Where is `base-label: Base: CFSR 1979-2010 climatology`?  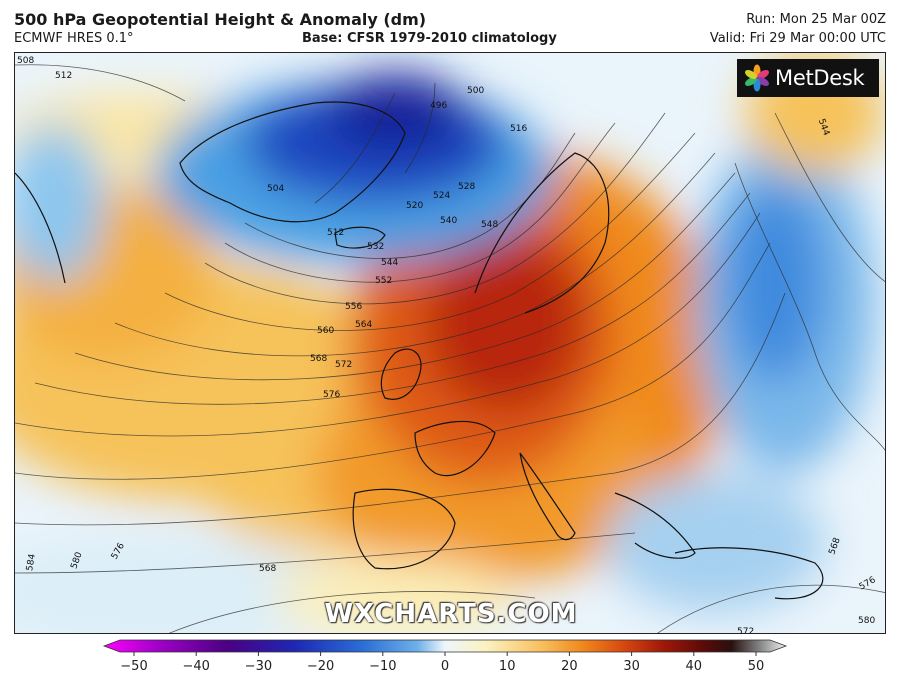 base-label: Base: CFSR 1979-2010 climatology is located at coordinates (429, 38).